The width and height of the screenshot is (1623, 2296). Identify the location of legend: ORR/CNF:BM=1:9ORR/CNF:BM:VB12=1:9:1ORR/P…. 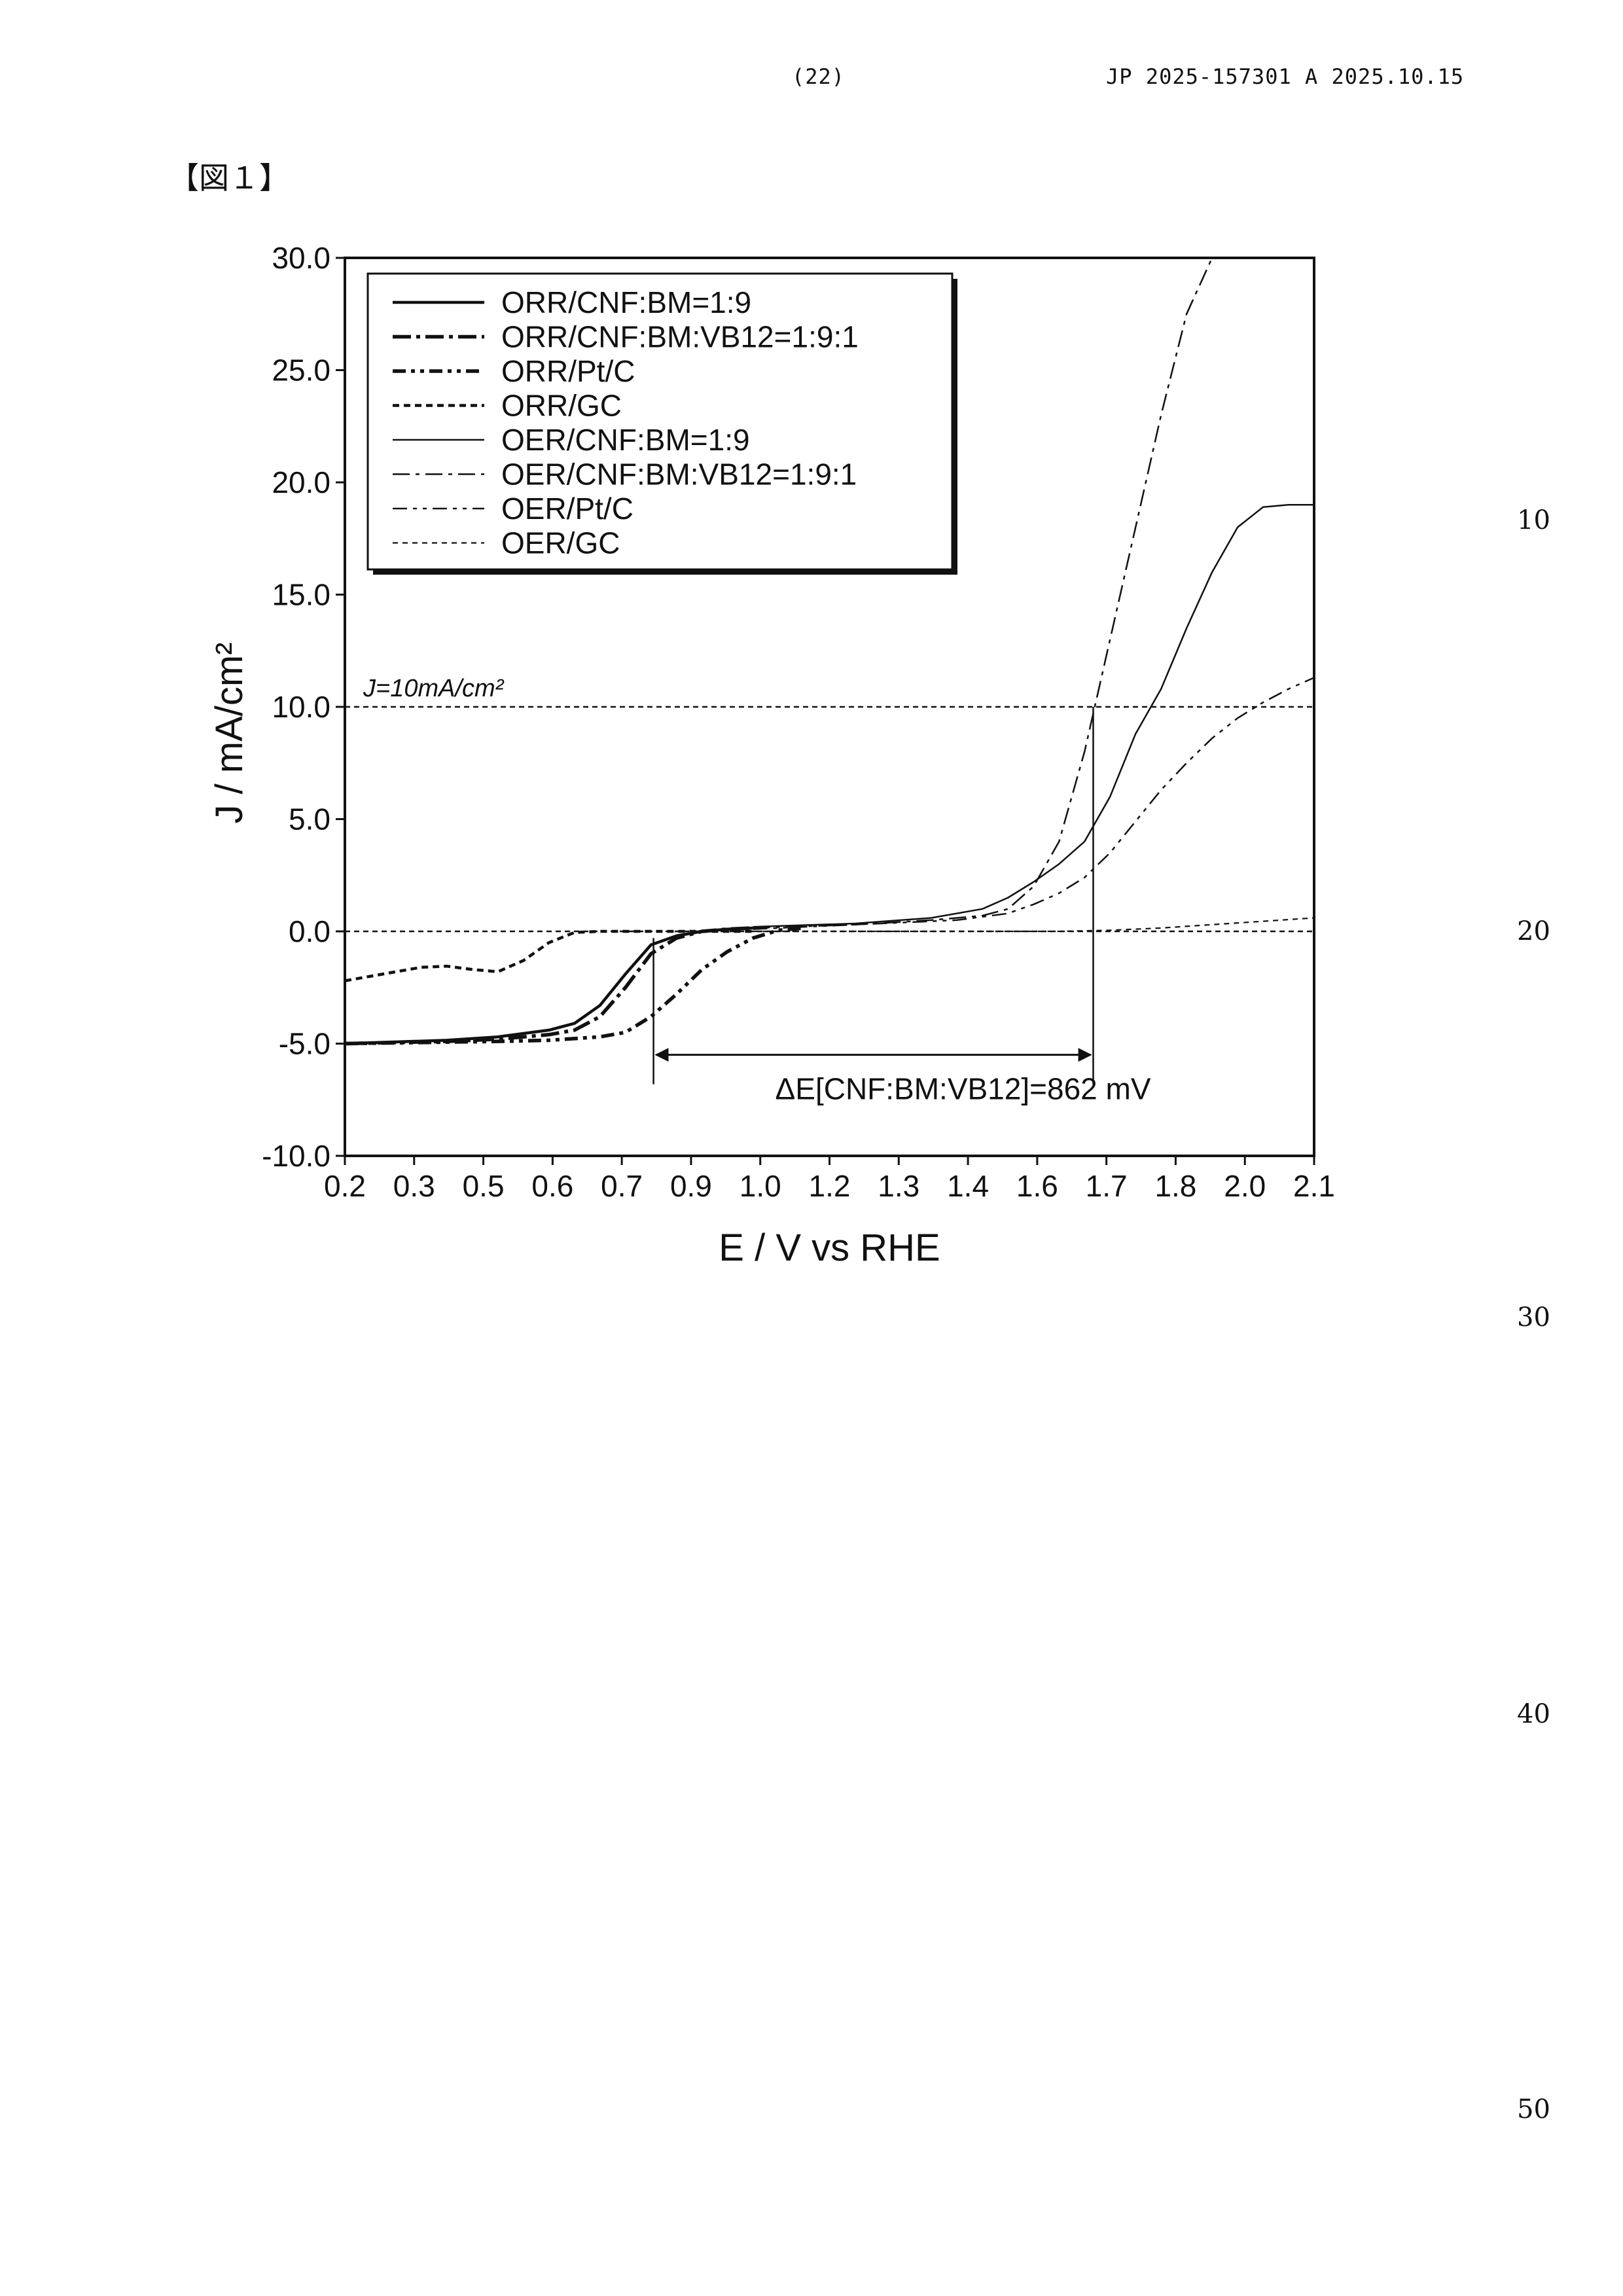
(661, 423).